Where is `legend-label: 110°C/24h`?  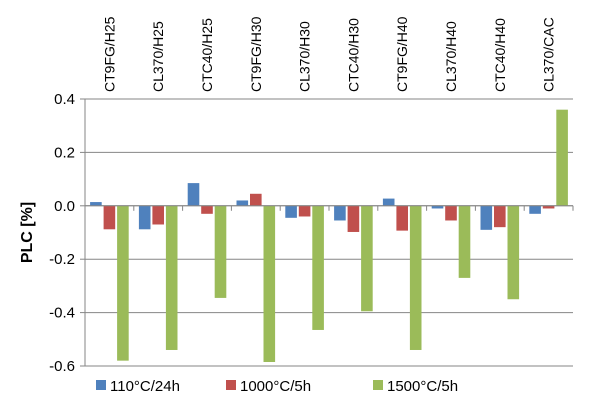 legend-label: 110°C/24h is located at coordinates (145, 386).